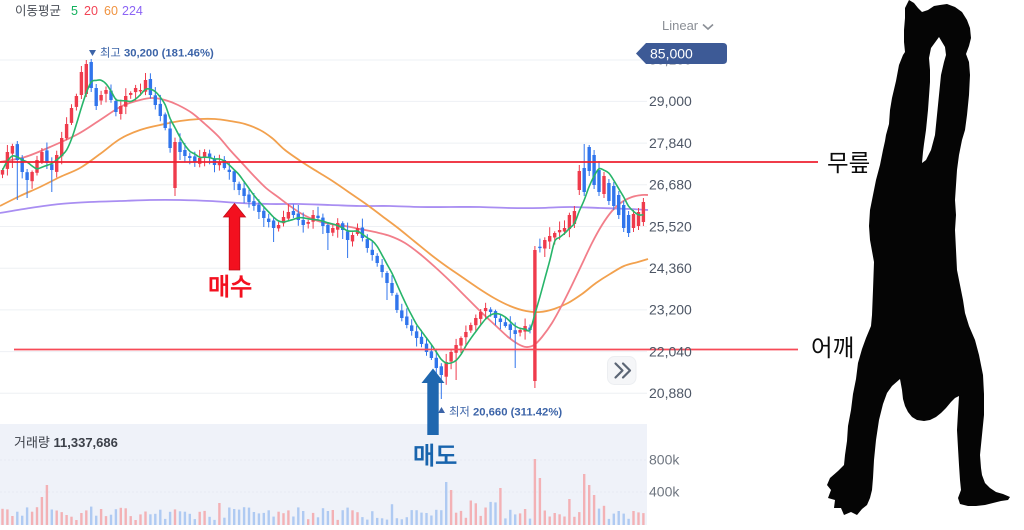  I want to click on svg-text: 22,040, so click(670, 351).